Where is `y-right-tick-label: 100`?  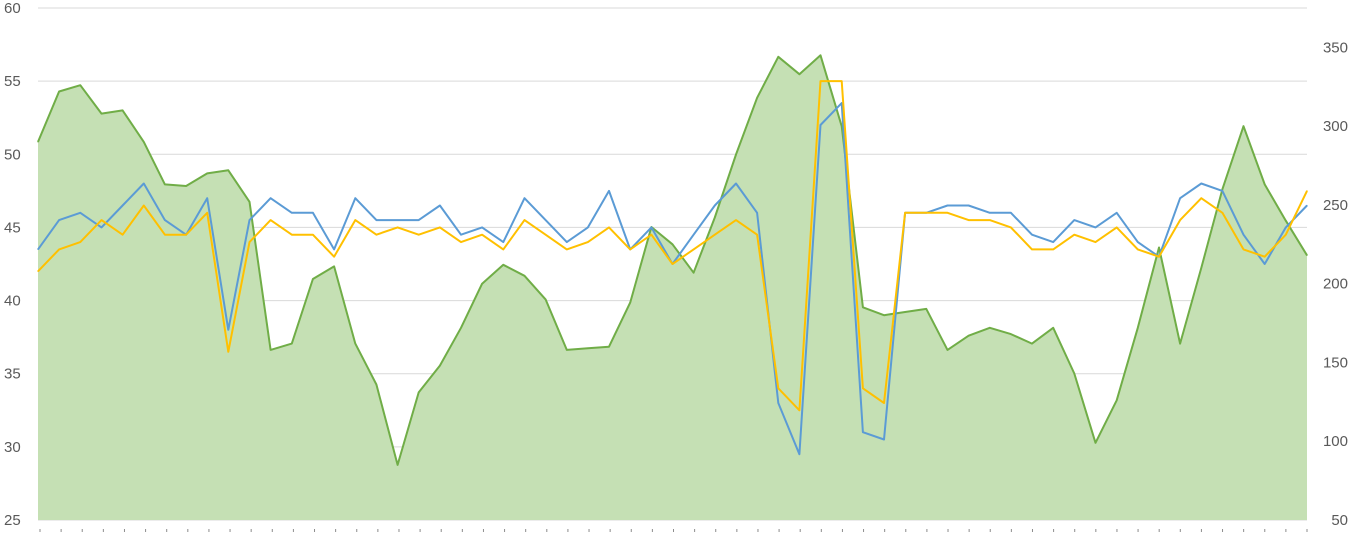 y-right-tick-label: 100 is located at coordinates (1335, 441).